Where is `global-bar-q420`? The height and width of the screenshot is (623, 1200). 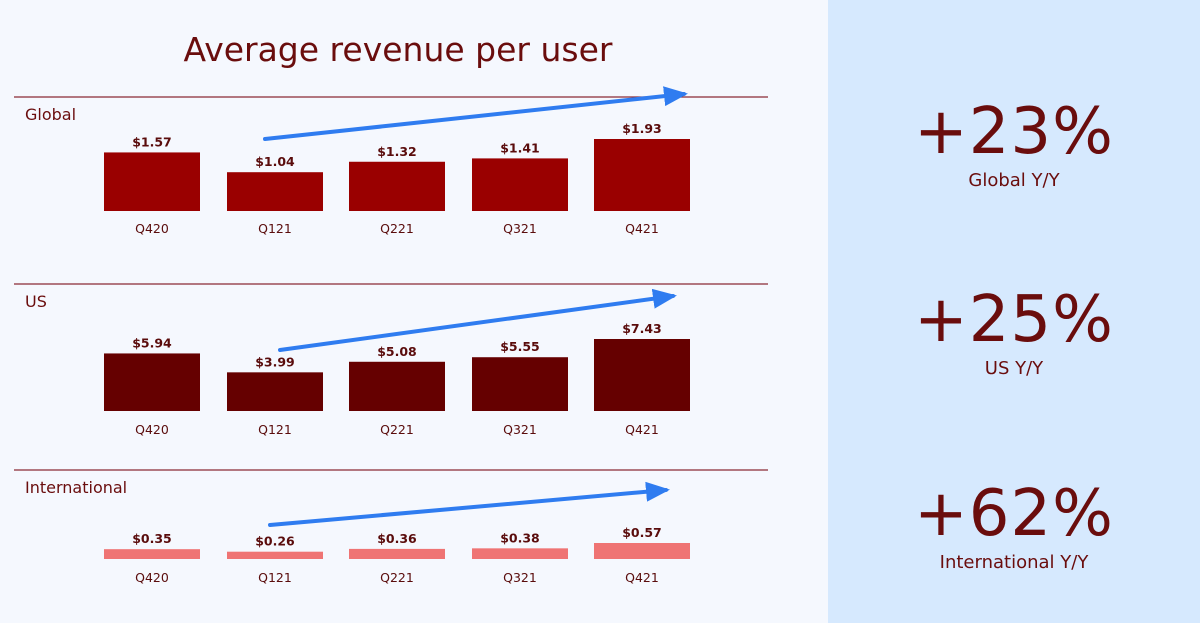
global-bar-q420 is located at coordinates (152, 181).